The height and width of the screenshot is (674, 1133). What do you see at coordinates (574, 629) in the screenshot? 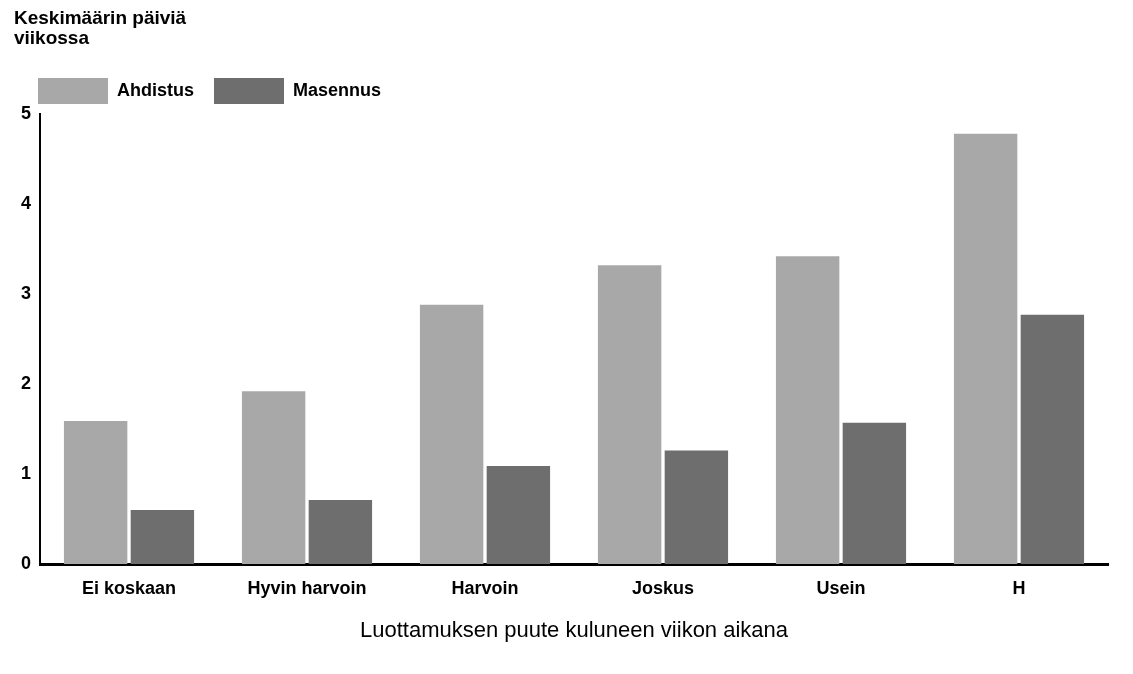
I see `x-axis-title: Luottamuksen puute kuluneen viikon aikana` at bounding box center [574, 629].